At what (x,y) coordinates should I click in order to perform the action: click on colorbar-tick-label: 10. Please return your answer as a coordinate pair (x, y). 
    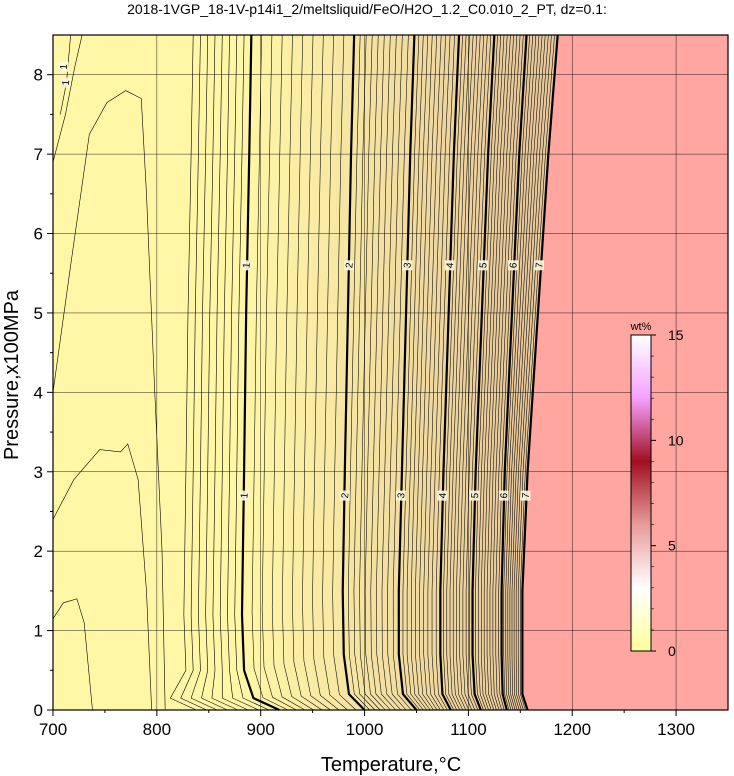
    Looking at the image, I should click on (676, 440).